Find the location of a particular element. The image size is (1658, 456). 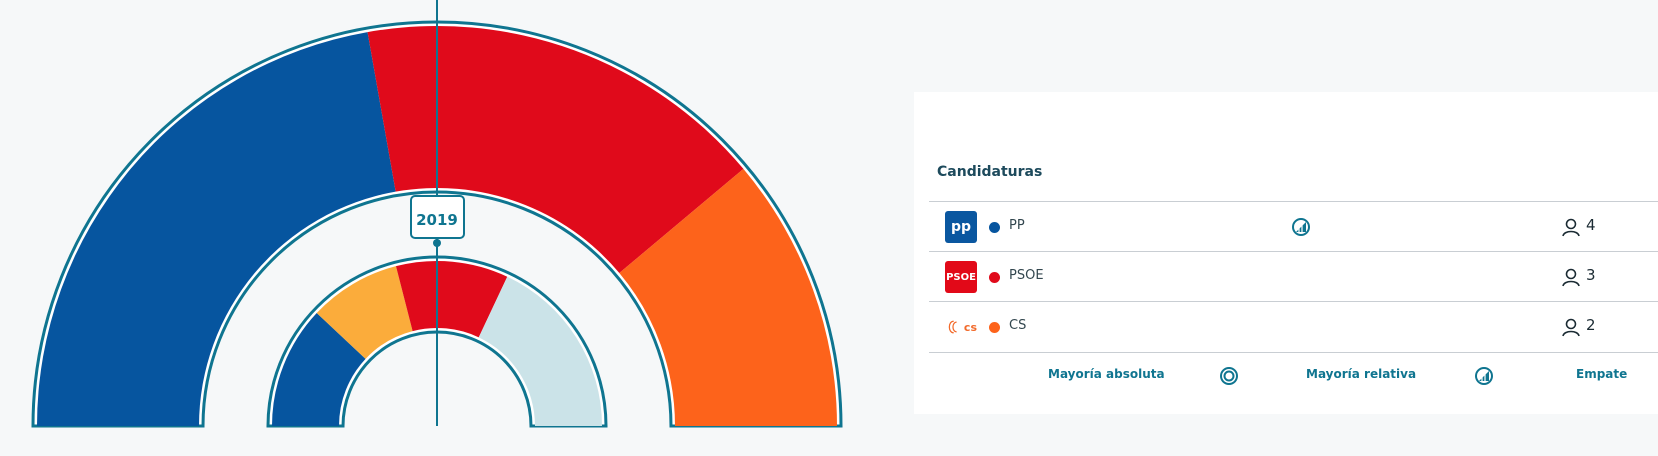

party-name: PSOE is located at coordinates (1026, 275).